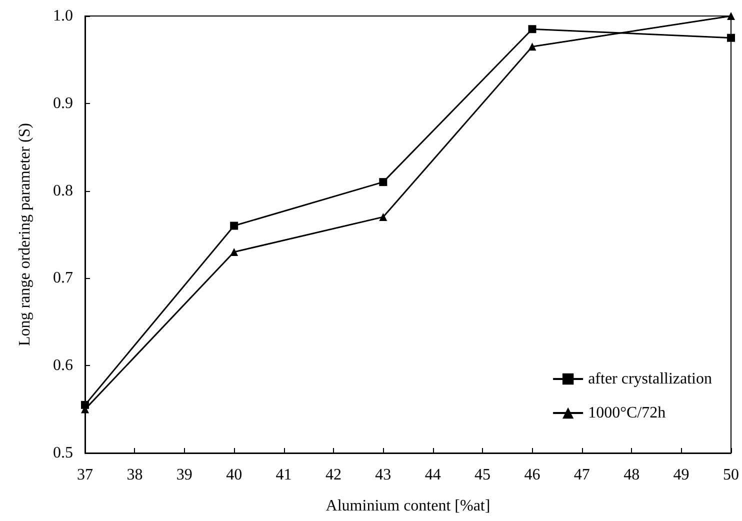 This screenshot has width=742, height=521. Describe the element at coordinates (284, 475) in the screenshot. I see `x-tick-label: 41` at that location.